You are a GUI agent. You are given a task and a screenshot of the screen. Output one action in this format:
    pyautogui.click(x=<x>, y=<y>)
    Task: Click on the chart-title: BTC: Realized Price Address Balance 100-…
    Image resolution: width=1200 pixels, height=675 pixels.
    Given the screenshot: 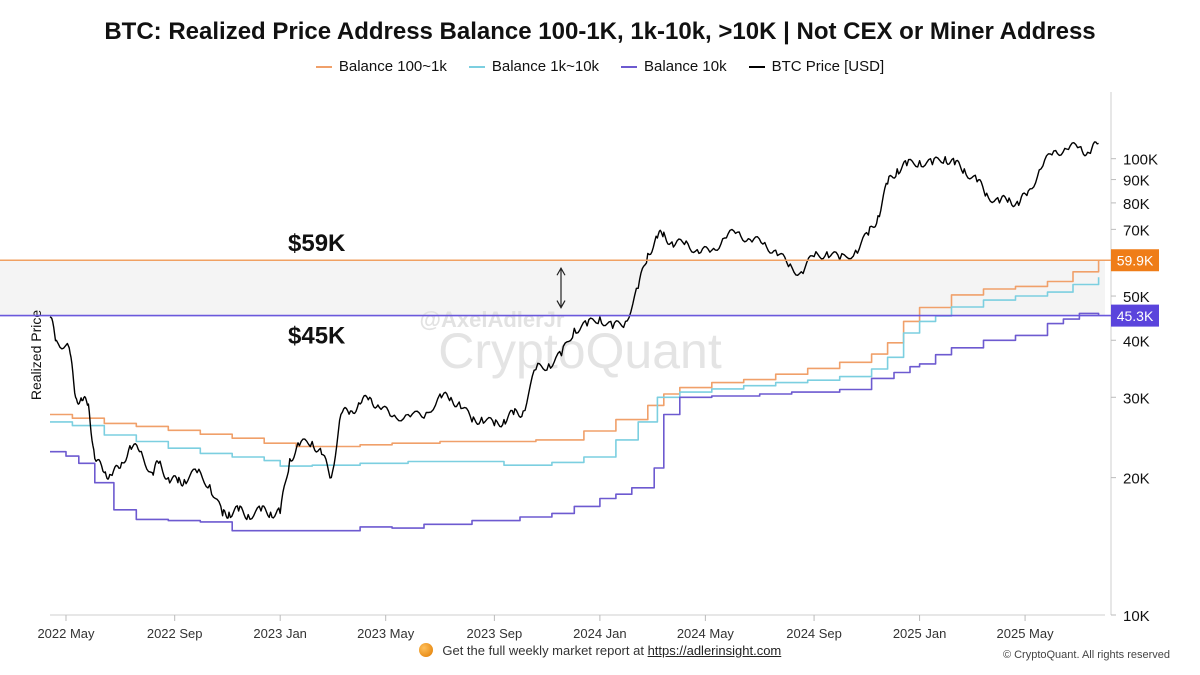 What is the action you would take?
    pyautogui.click(x=600, y=31)
    